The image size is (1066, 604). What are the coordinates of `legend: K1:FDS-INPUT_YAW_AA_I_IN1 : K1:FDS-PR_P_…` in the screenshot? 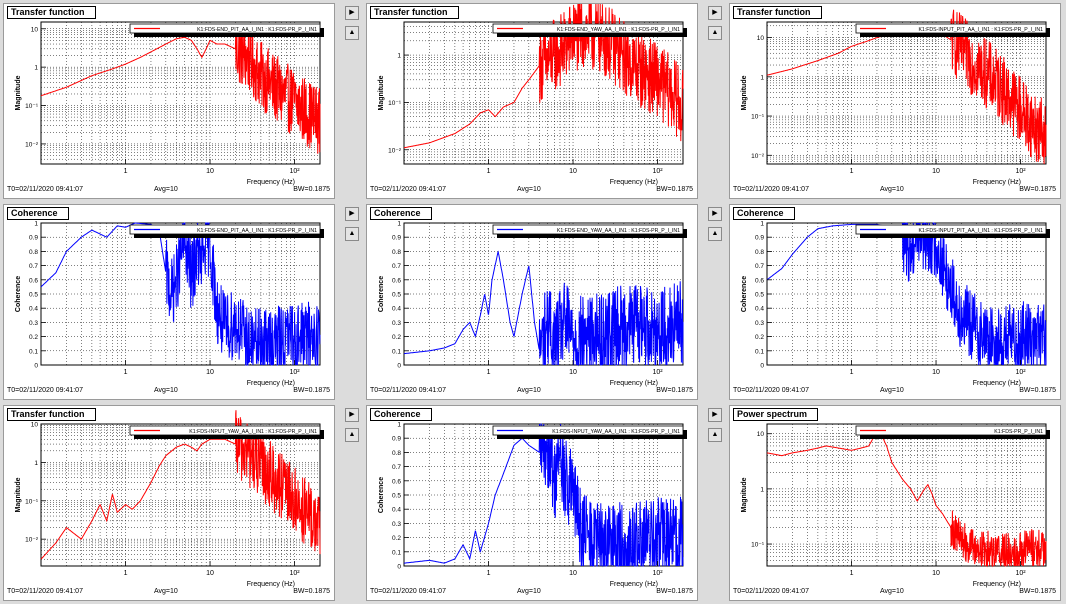 It's located at (226, 432).